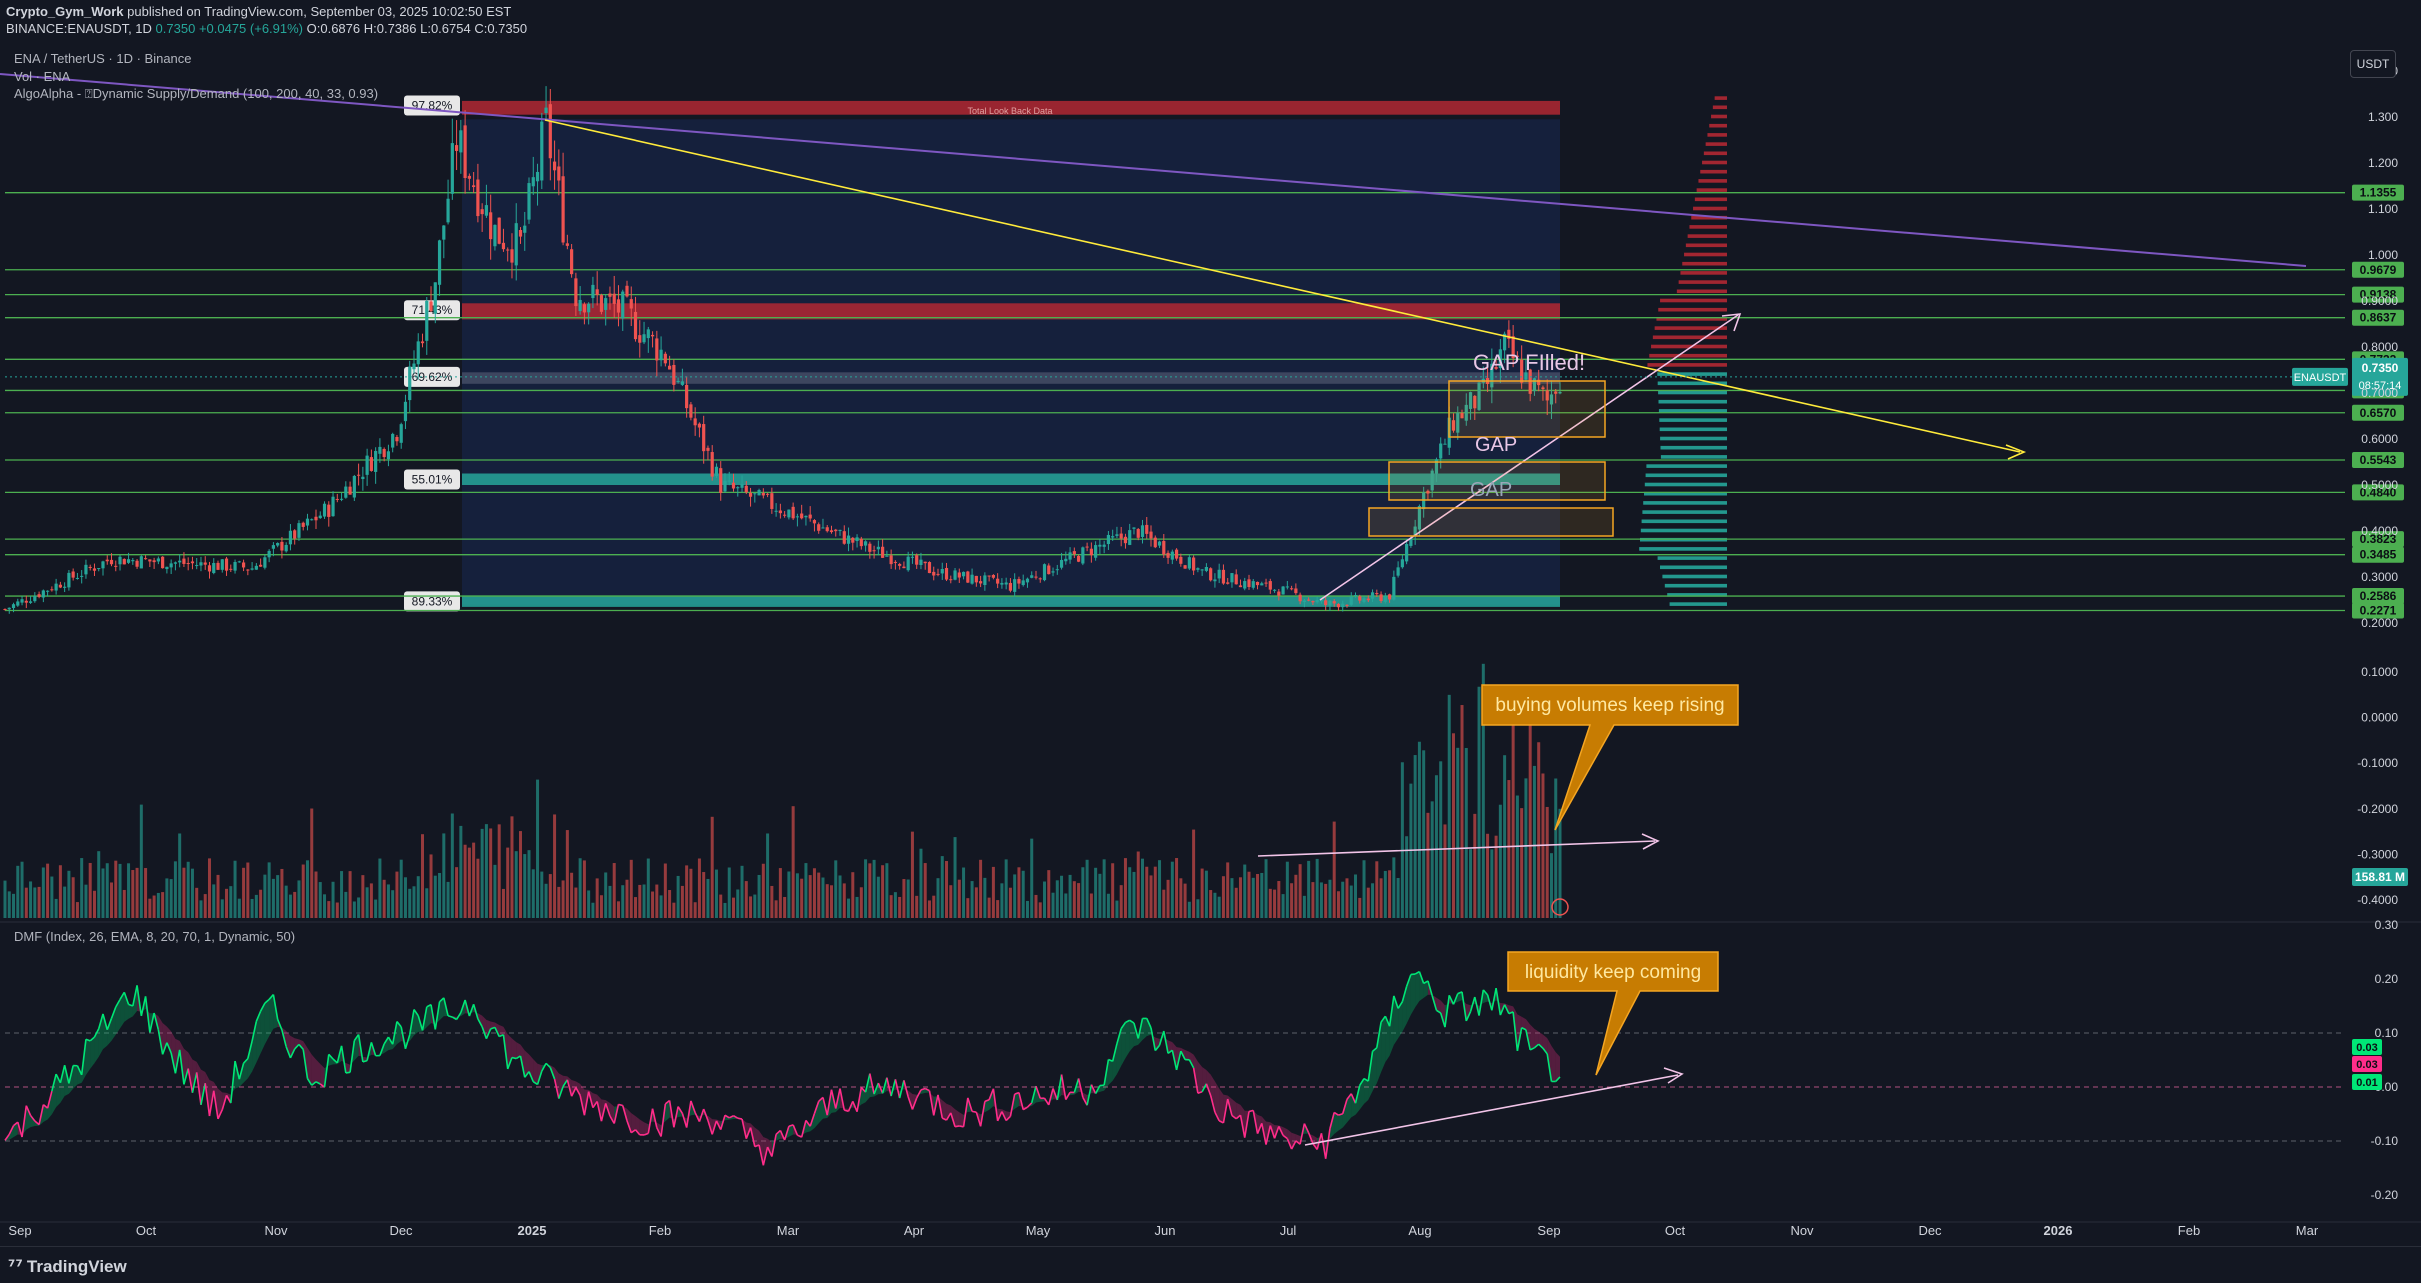 The width and height of the screenshot is (2421, 1283). I want to click on currency-button: USDT, so click(2373, 64).